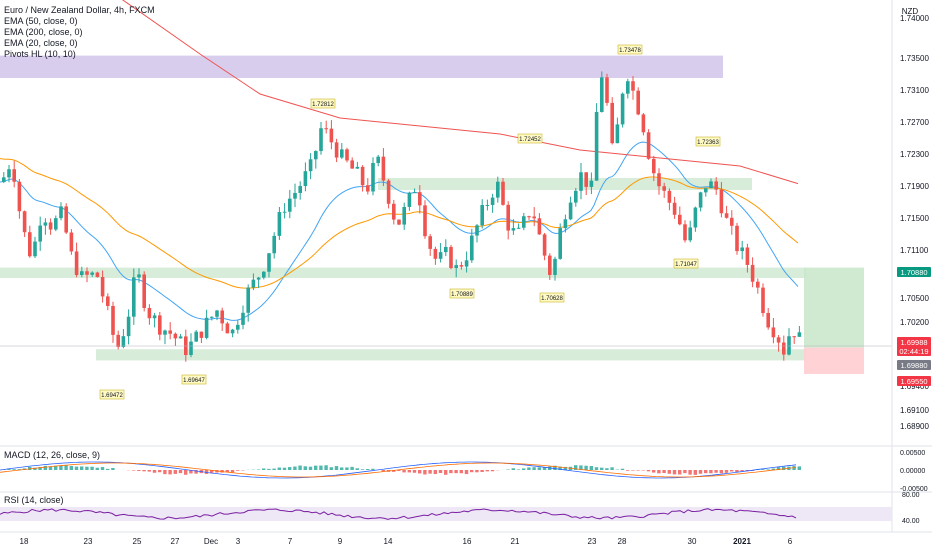 The image size is (932, 550). What do you see at coordinates (914, 410) in the screenshot?
I see `price-tick: 1.69100` at bounding box center [914, 410].